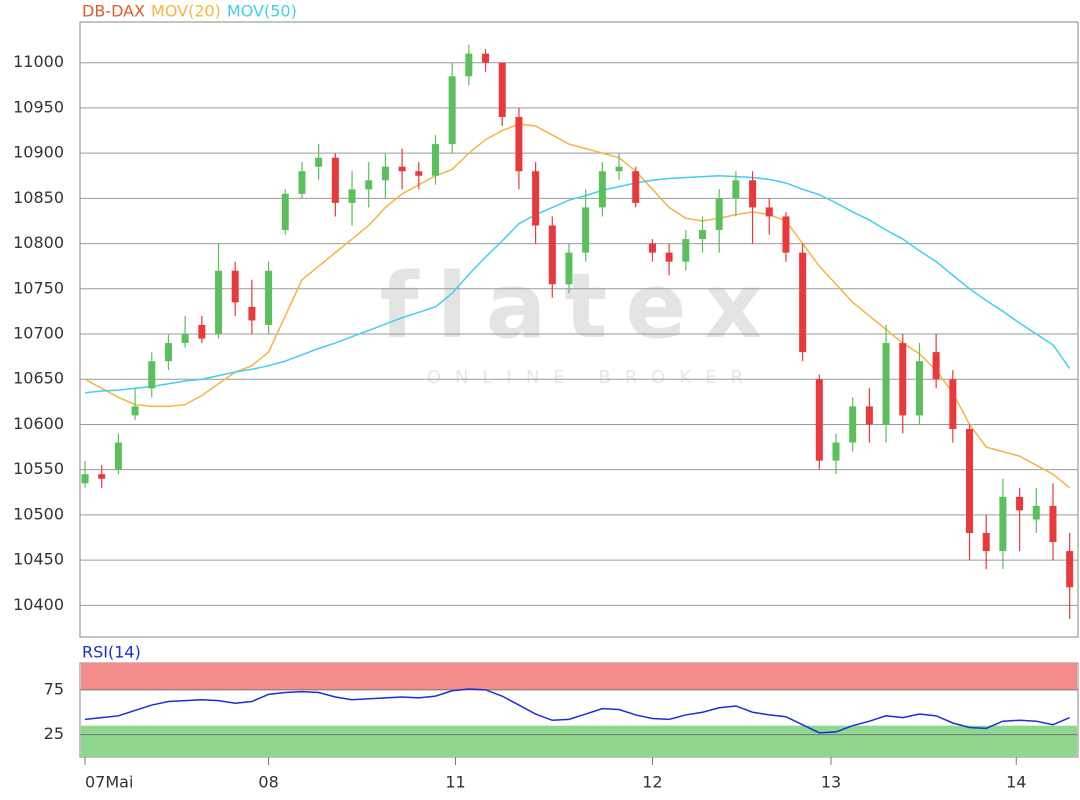 The height and width of the screenshot is (800, 1080). I want to click on y-tick-label: 75, so click(54, 688).